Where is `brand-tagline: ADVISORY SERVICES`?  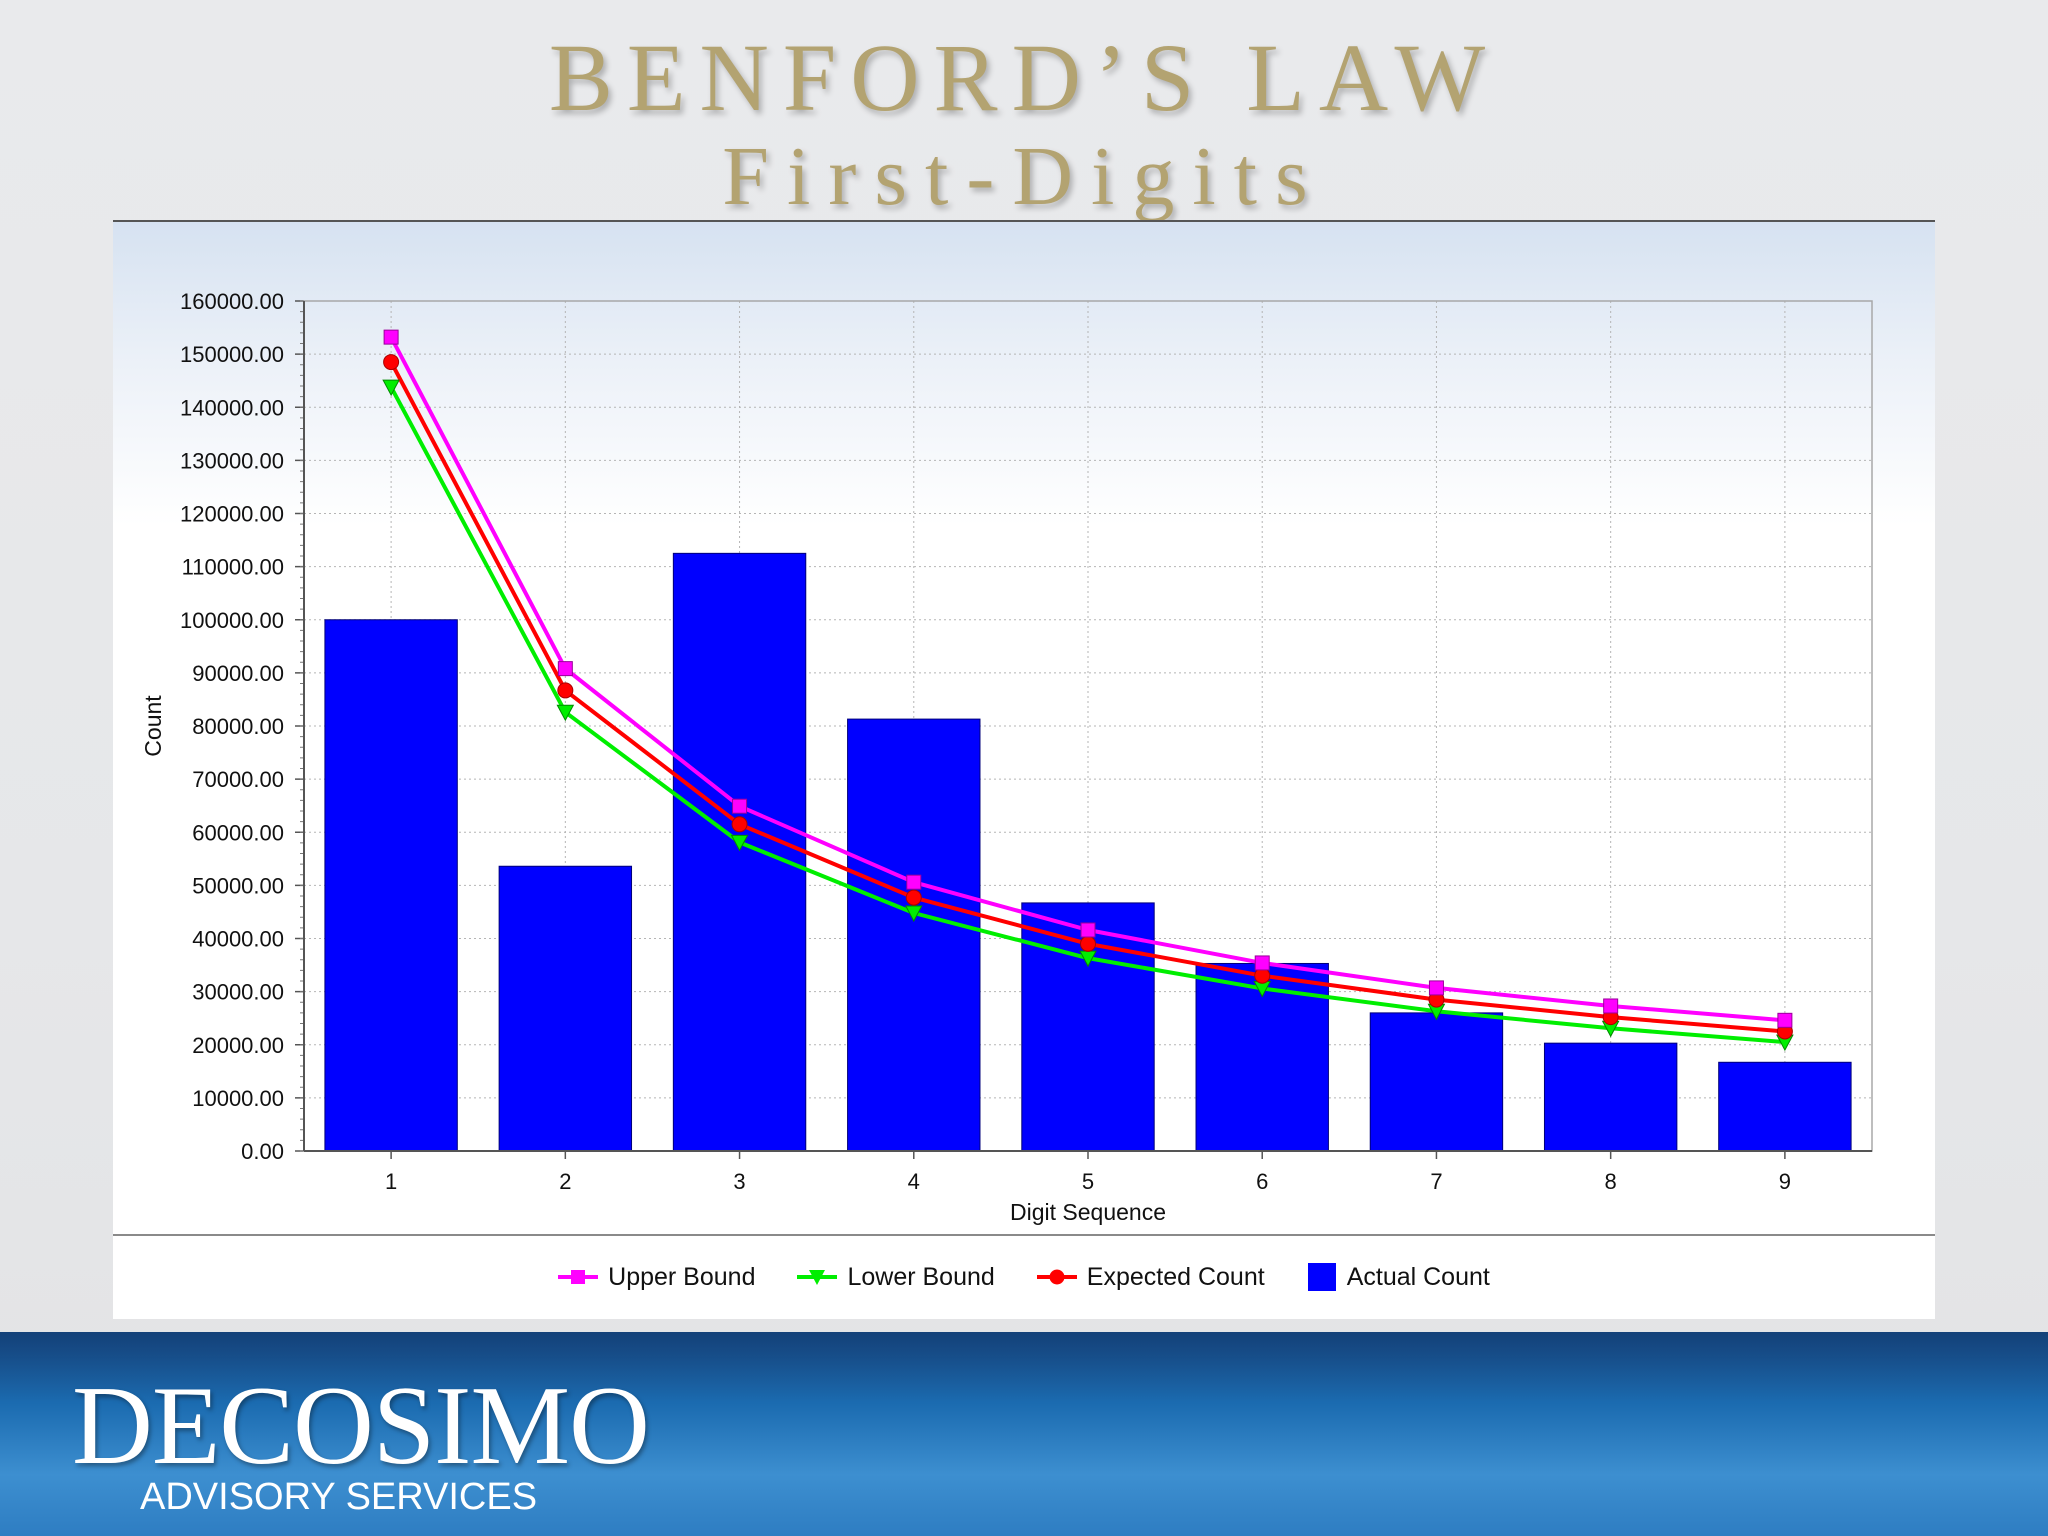 brand-tagline: ADVISORY SERVICES is located at coordinates (339, 1497).